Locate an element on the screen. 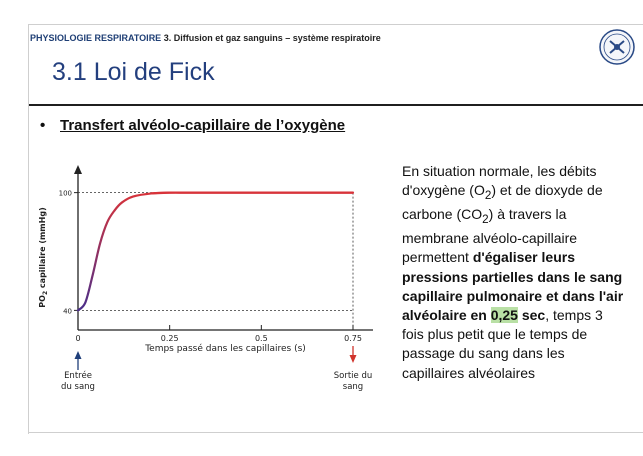 The height and width of the screenshot is (456, 643). page-title: 3.1 Loi de Fick is located at coordinates (133, 72).